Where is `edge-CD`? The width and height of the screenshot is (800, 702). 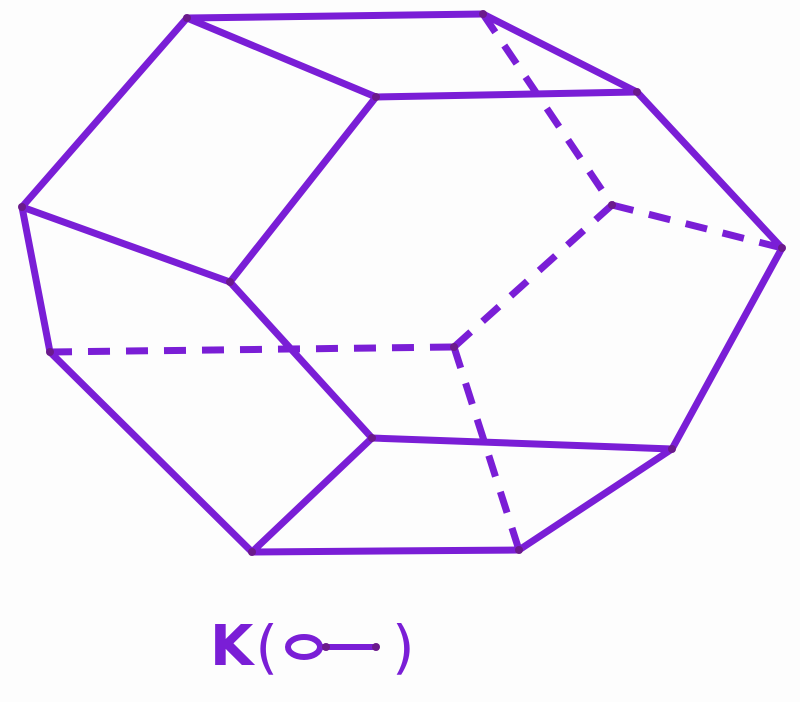 edge-CD is located at coordinates (506, 94).